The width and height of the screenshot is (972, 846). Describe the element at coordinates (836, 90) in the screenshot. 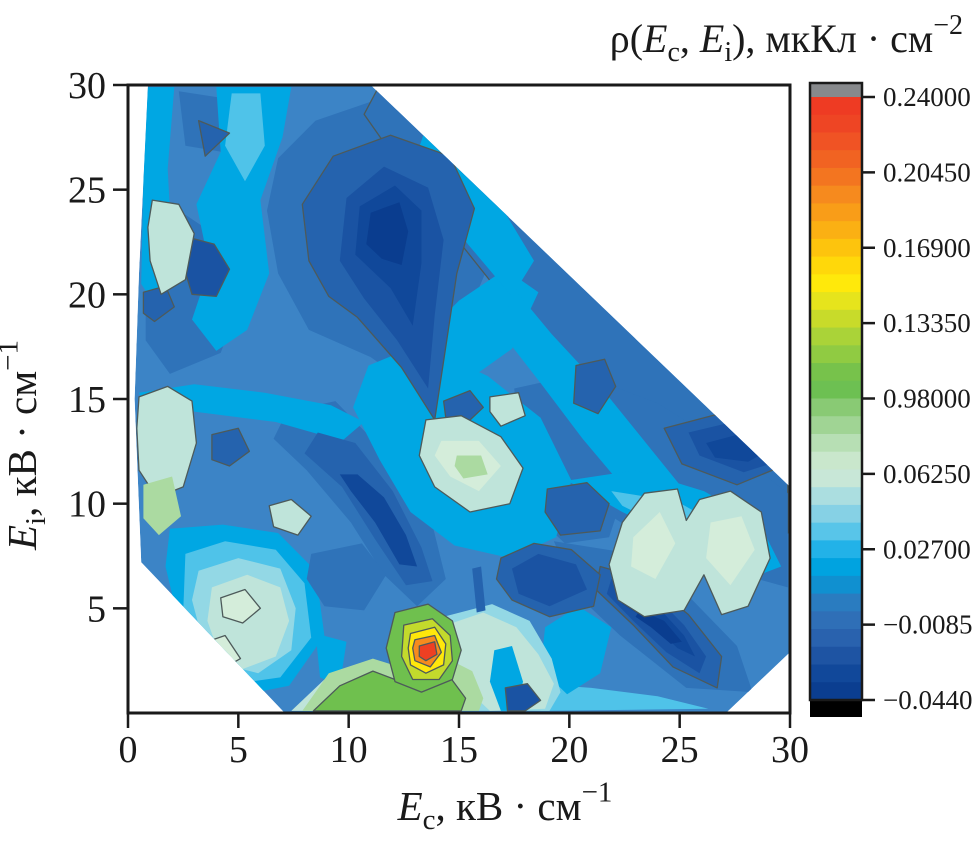

I see `colorbar-cap-top` at that location.